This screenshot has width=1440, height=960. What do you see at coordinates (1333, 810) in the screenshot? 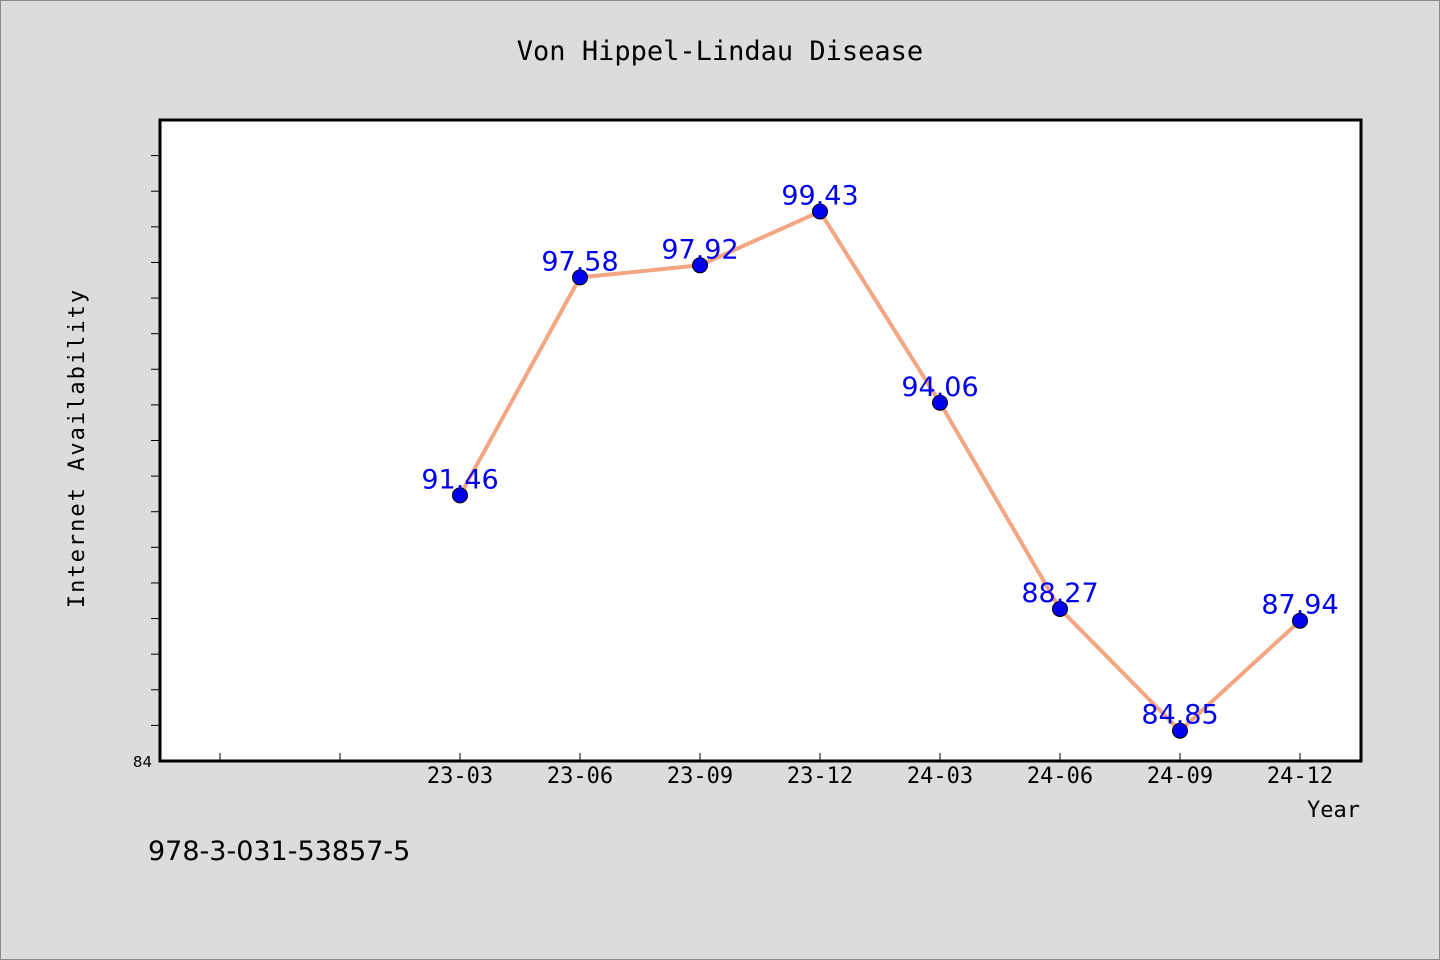
I see `x-axis-label: Year` at bounding box center [1333, 810].